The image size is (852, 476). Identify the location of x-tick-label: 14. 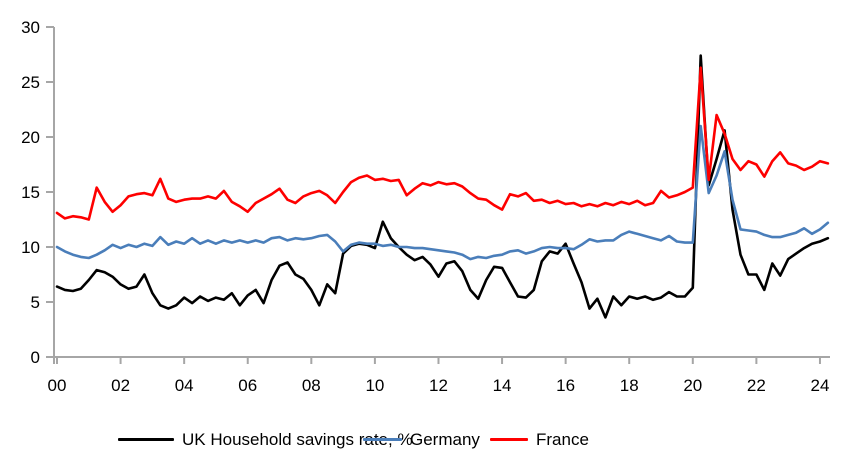
(502, 385).